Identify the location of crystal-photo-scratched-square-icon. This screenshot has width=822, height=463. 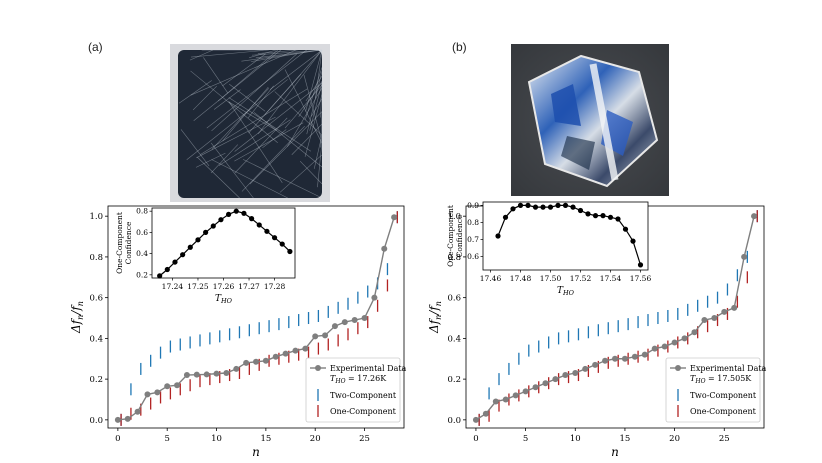
(250, 123).